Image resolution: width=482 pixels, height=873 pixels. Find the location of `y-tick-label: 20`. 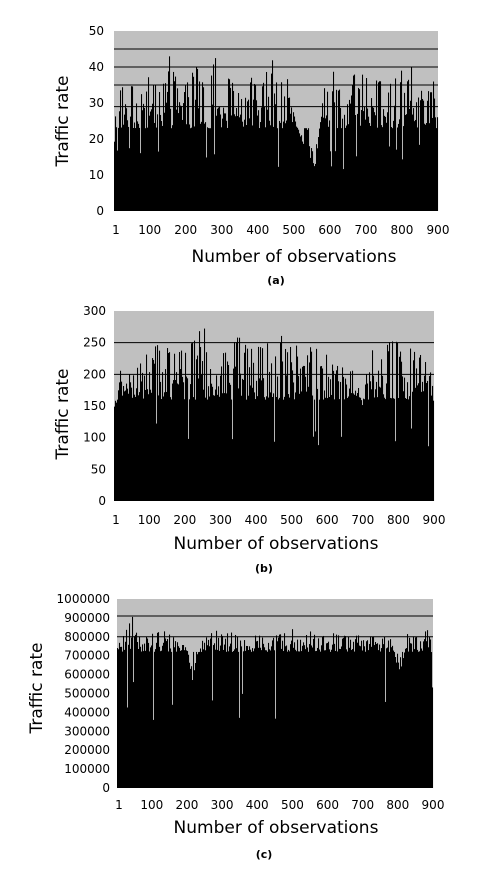

y-tick-label: 20 is located at coordinates (96, 139).